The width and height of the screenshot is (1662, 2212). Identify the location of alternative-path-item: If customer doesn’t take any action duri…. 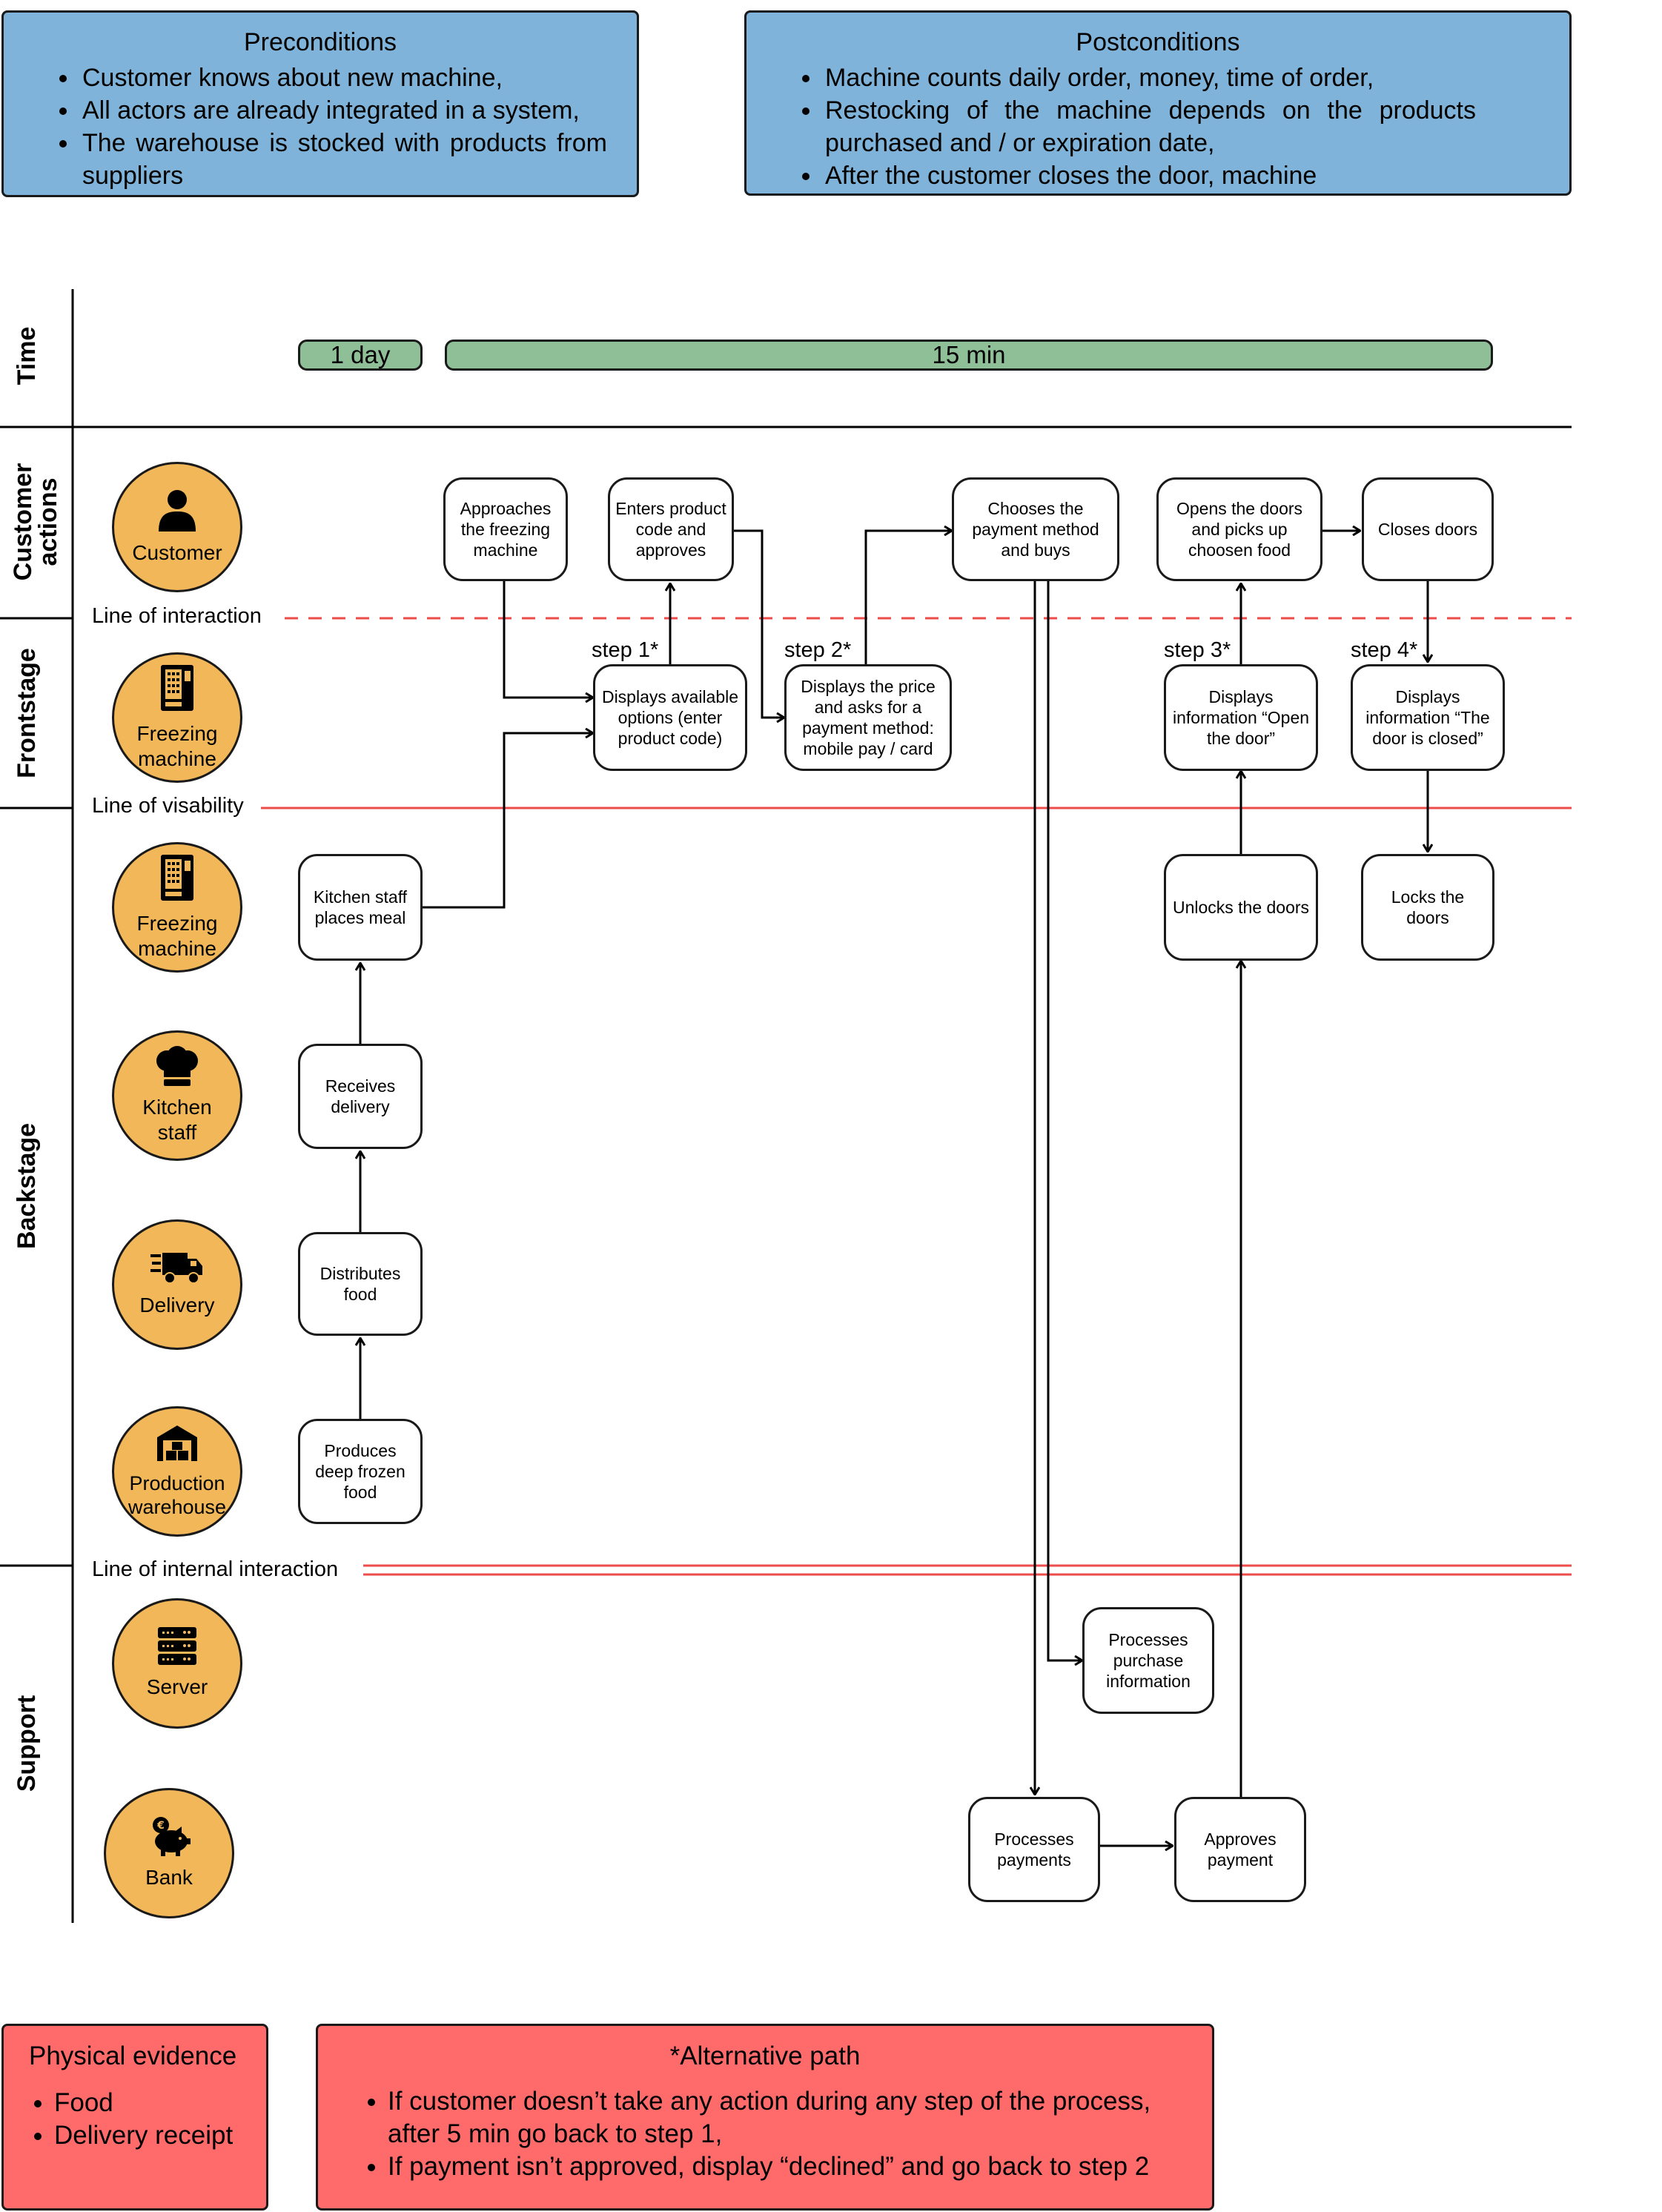
(789, 2117).